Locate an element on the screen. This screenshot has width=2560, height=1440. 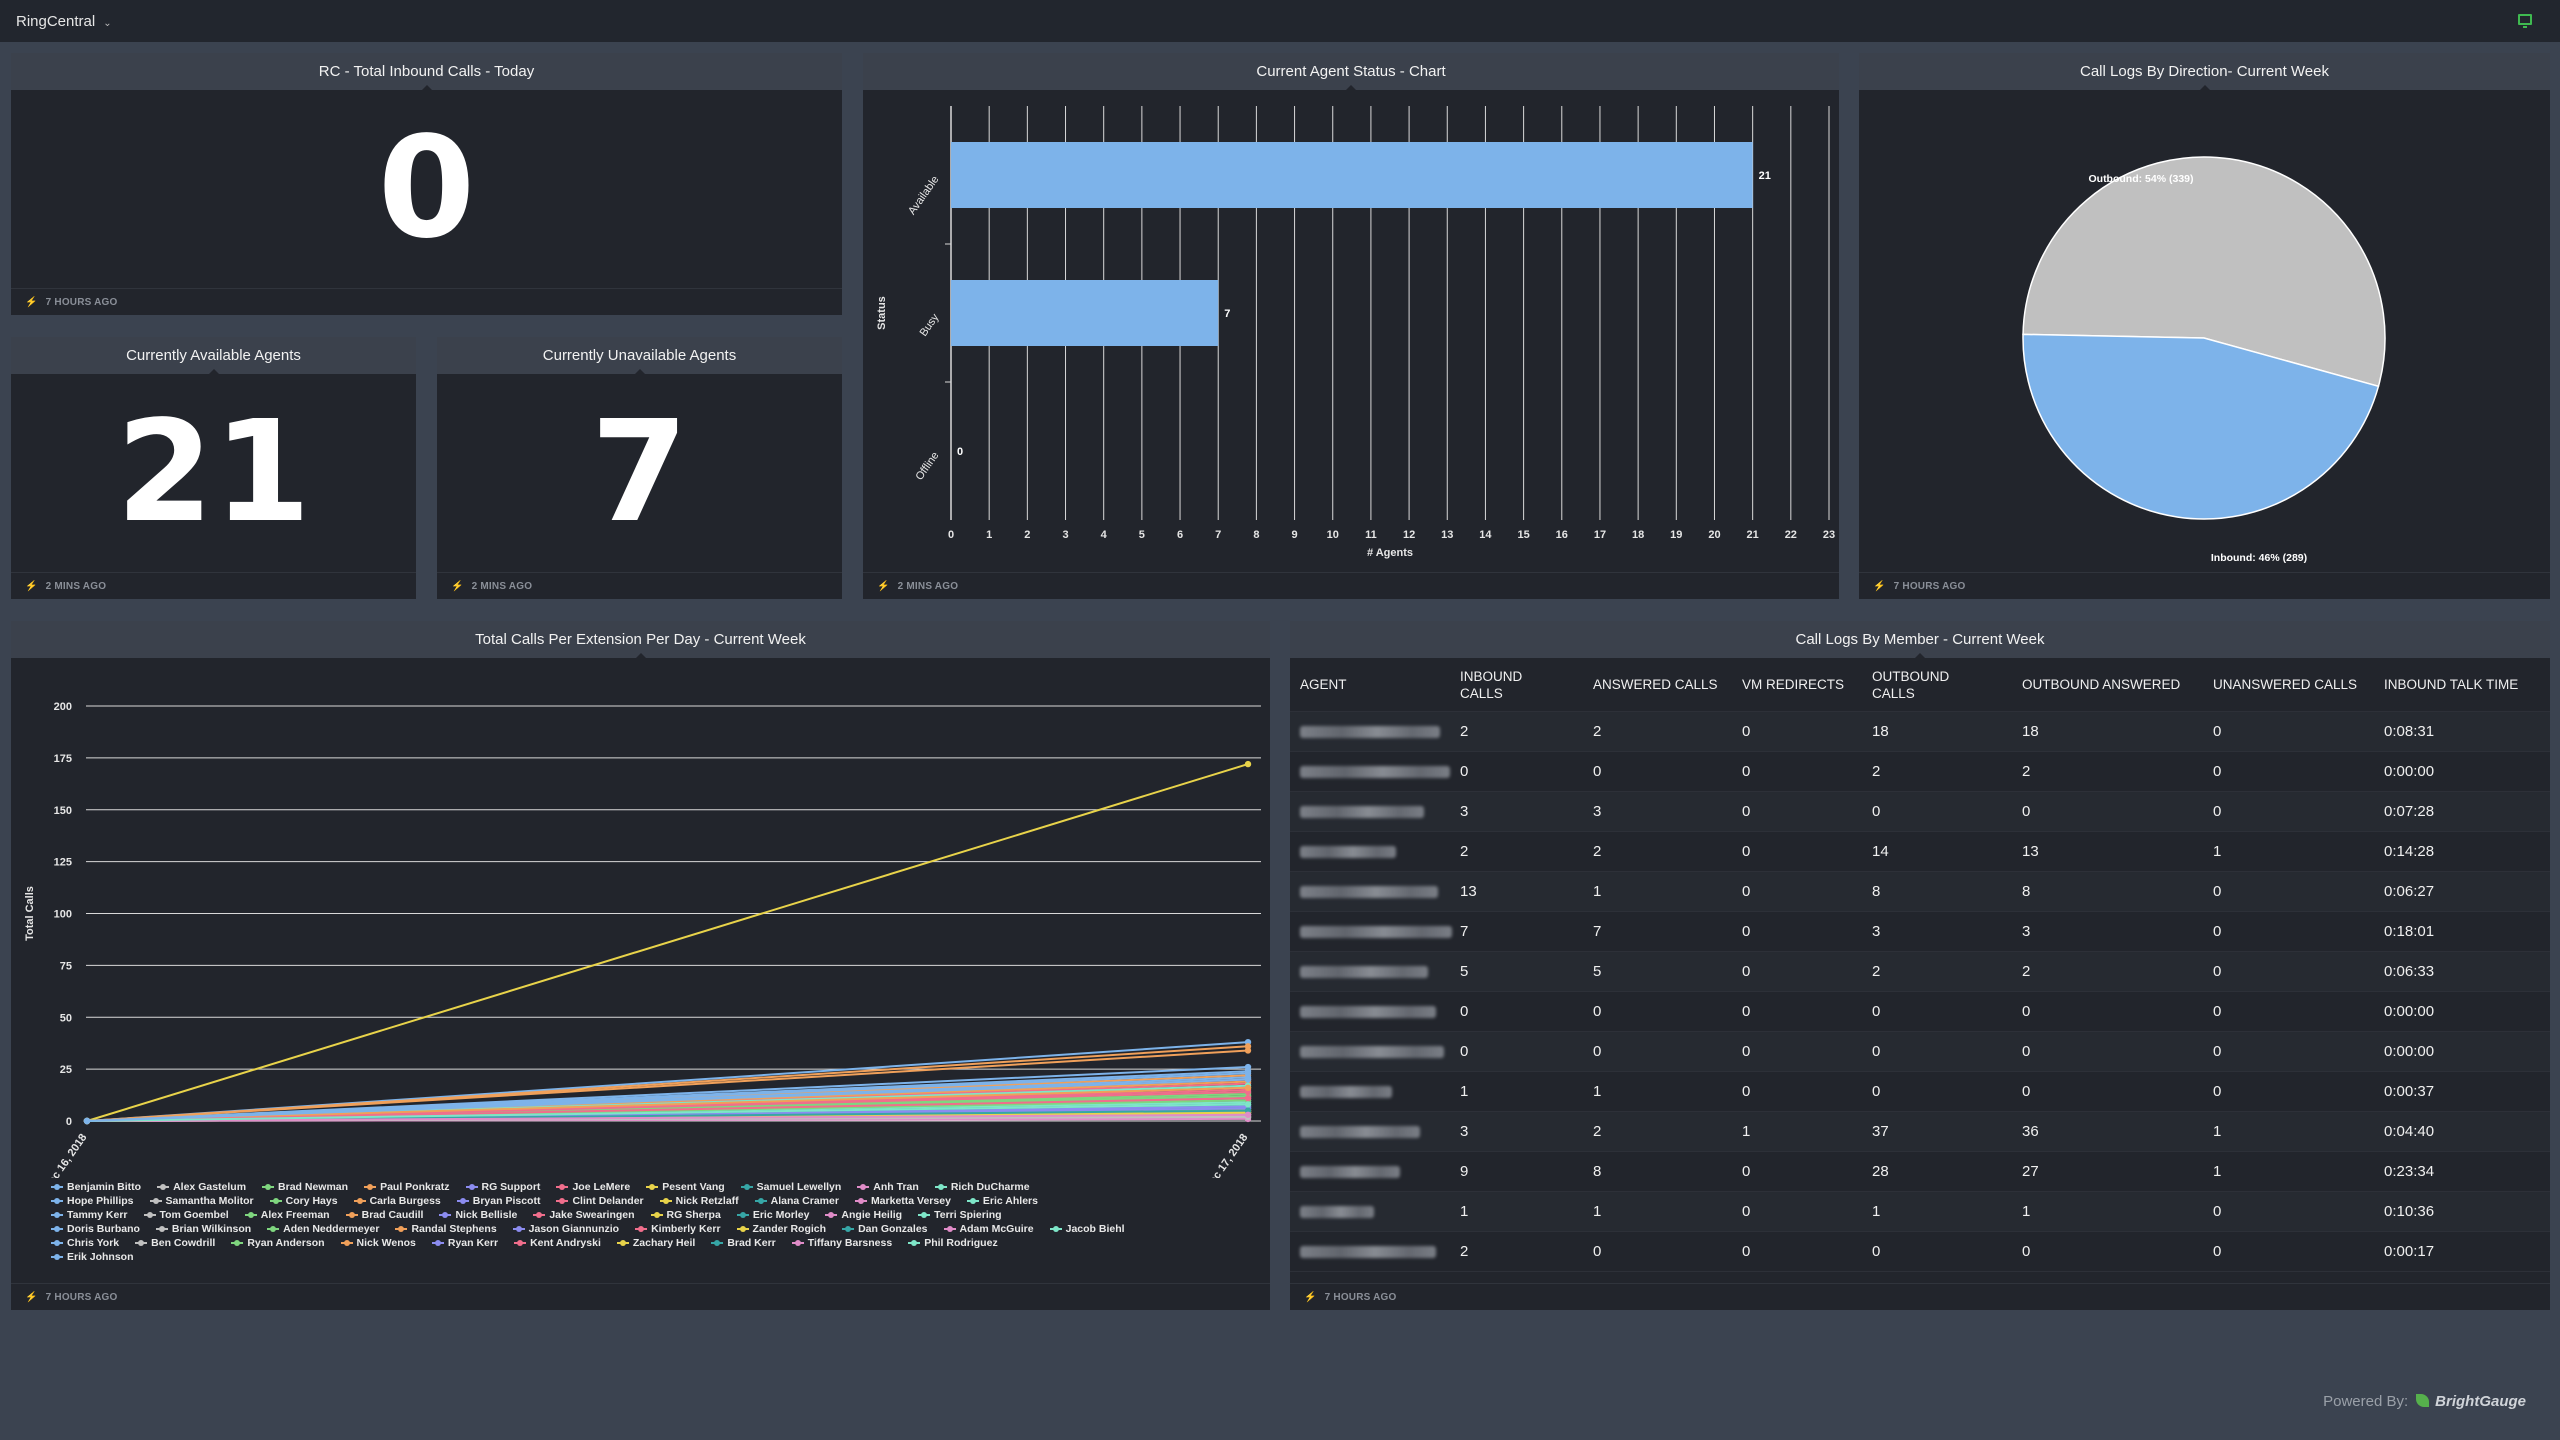
widget-title: Current Agent Status - Chart is located at coordinates (1351, 72).